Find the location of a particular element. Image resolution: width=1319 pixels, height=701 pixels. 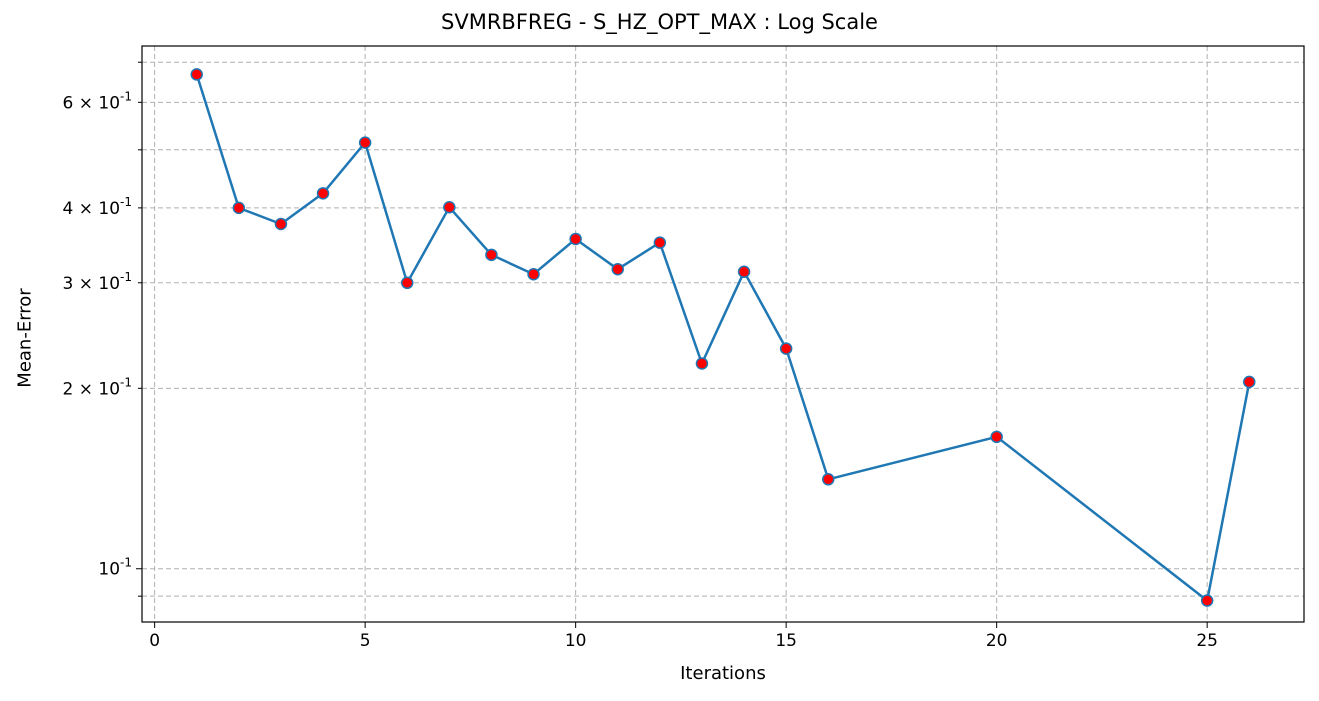

y-tick-label: 3 × 10⁻¹ is located at coordinates (97, 282).